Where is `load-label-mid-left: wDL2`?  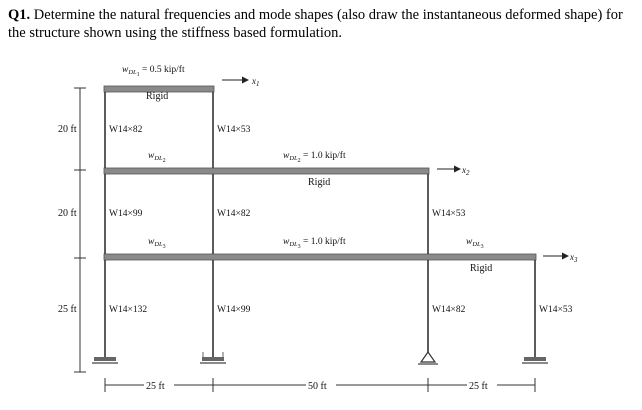
load-label-mid-left: wDL2 is located at coordinates (157, 157).